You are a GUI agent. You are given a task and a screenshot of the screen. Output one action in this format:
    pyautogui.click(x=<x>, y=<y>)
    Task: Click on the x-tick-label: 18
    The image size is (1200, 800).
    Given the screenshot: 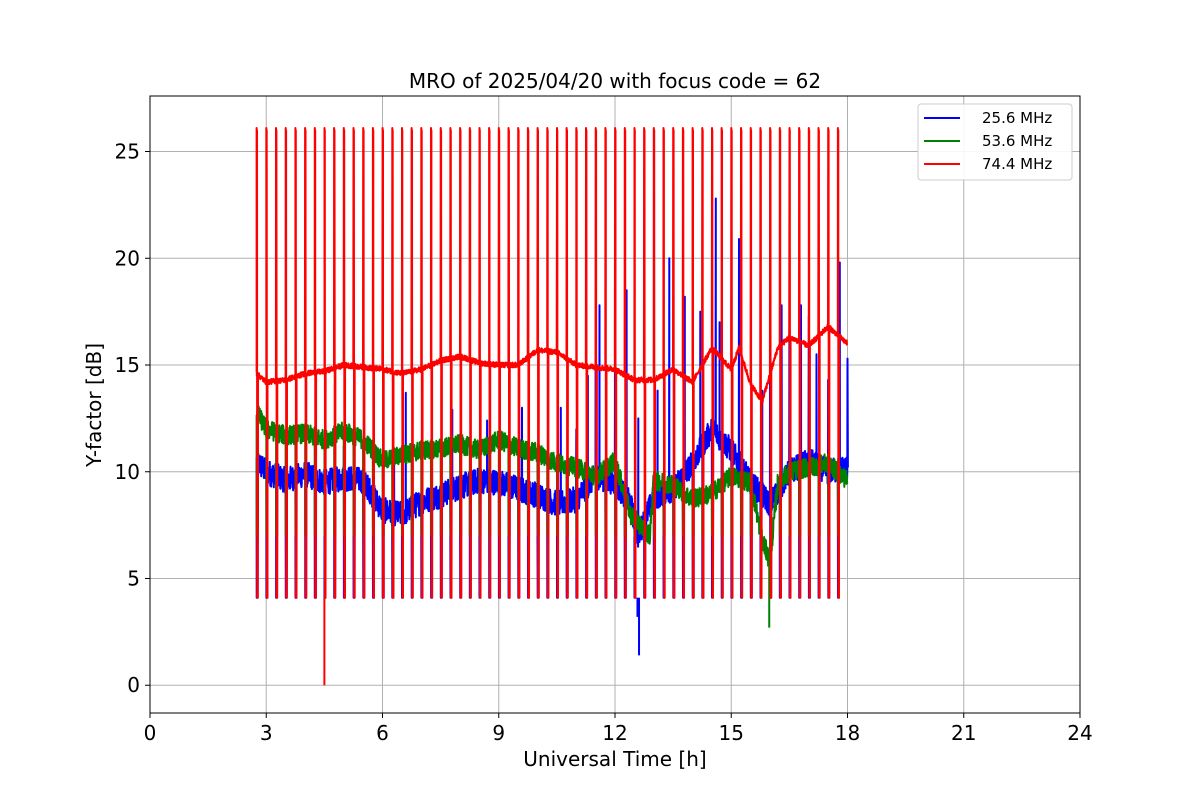 What is the action you would take?
    pyautogui.click(x=847, y=733)
    